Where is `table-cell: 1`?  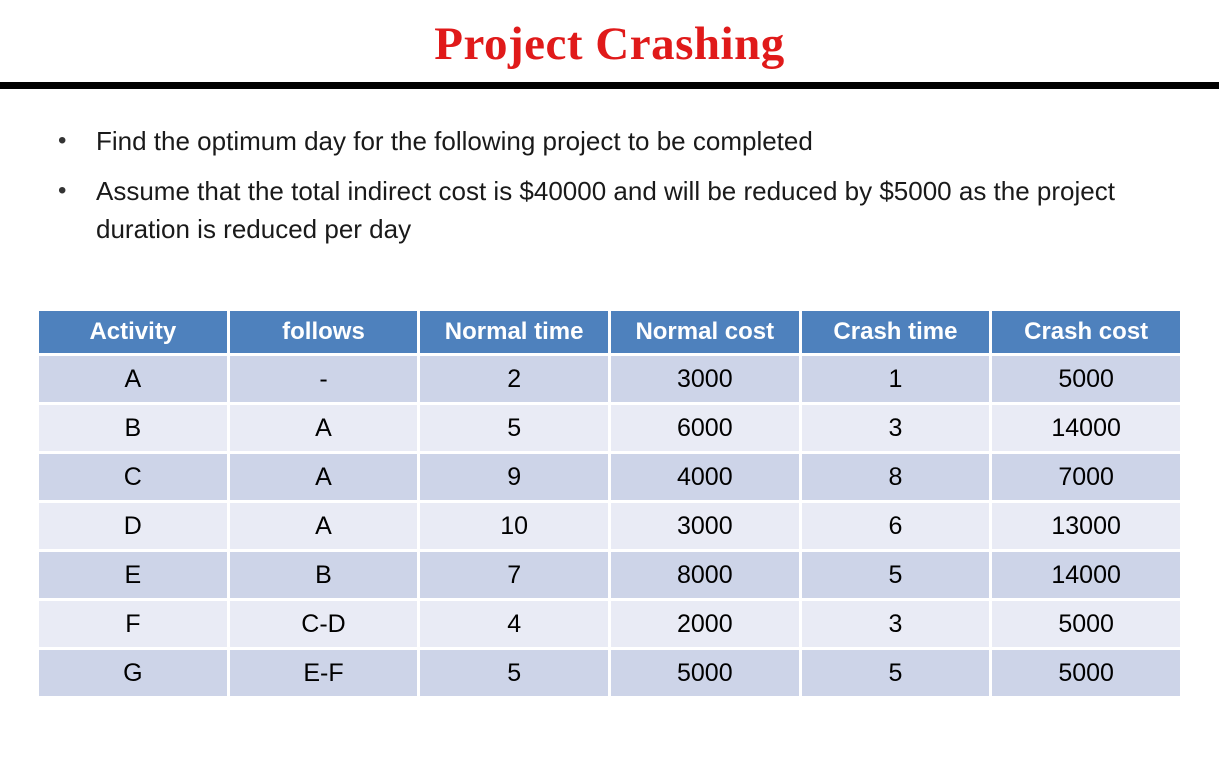 table-cell: 1 is located at coordinates (895, 379).